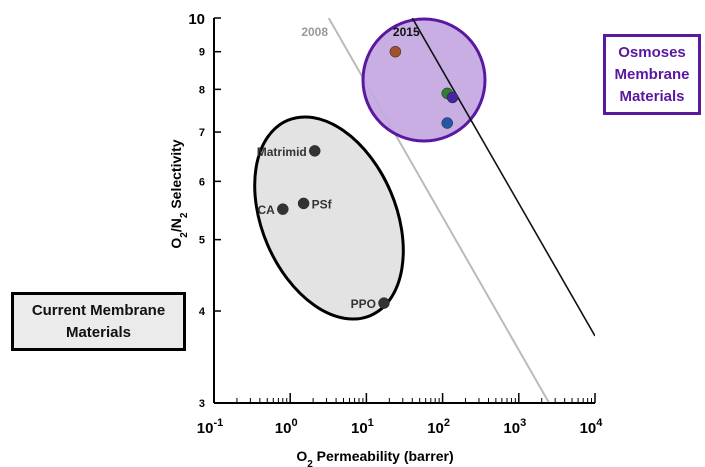 This screenshot has width=705, height=467. Describe the element at coordinates (283, 209) in the screenshot. I see `data-point-ca` at that location.